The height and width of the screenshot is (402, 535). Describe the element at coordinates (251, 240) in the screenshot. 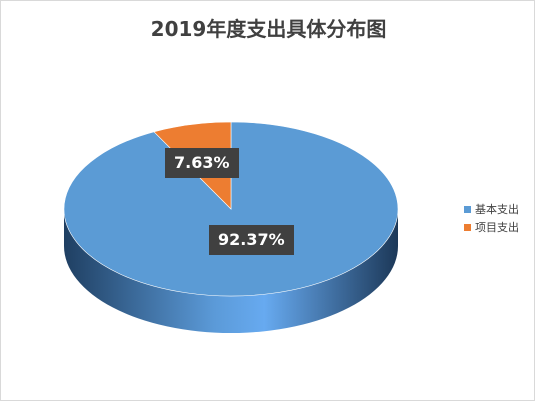

I see `data-label-0: 92.37%` at that location.